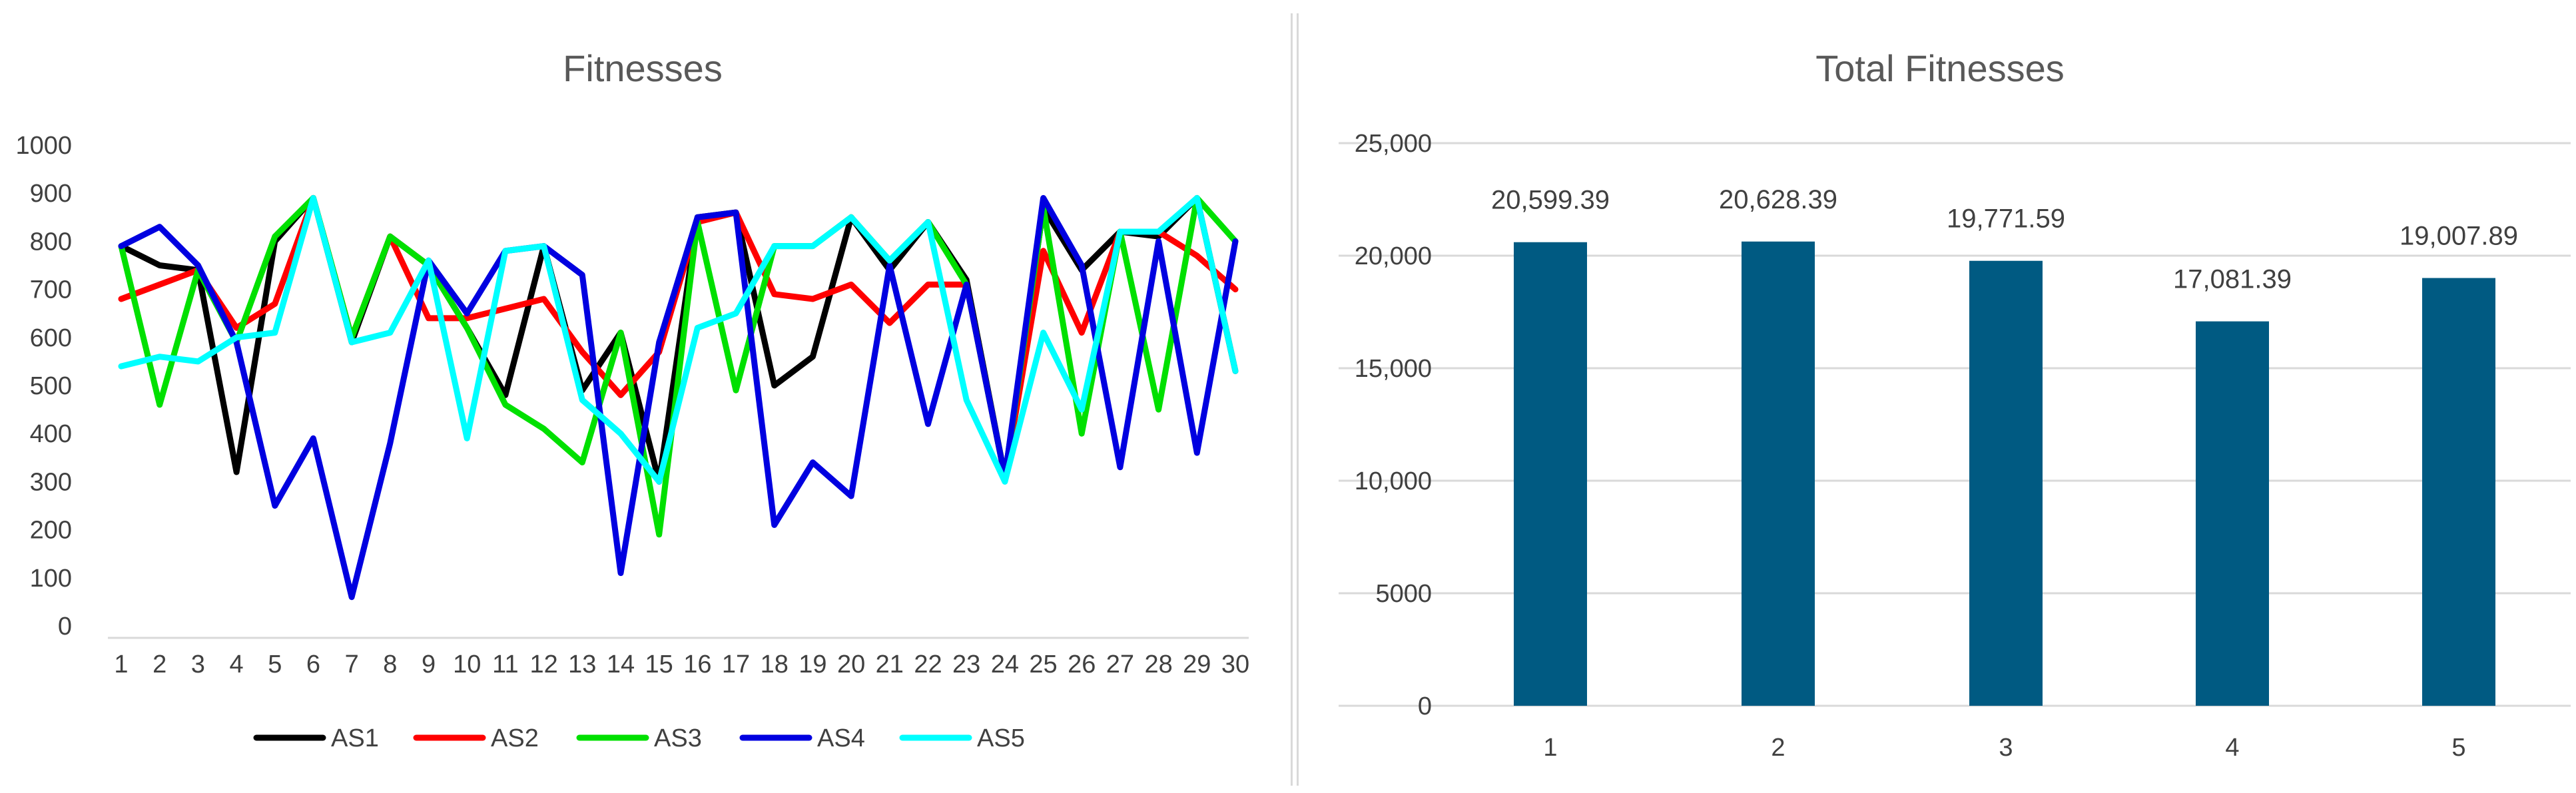 Image resolution: width=2576 pixels, height=793 pixels. Describe the element at coordinates (2006, 219) in the screenshot. I see `data-label-3: 19,771.59` at that location.